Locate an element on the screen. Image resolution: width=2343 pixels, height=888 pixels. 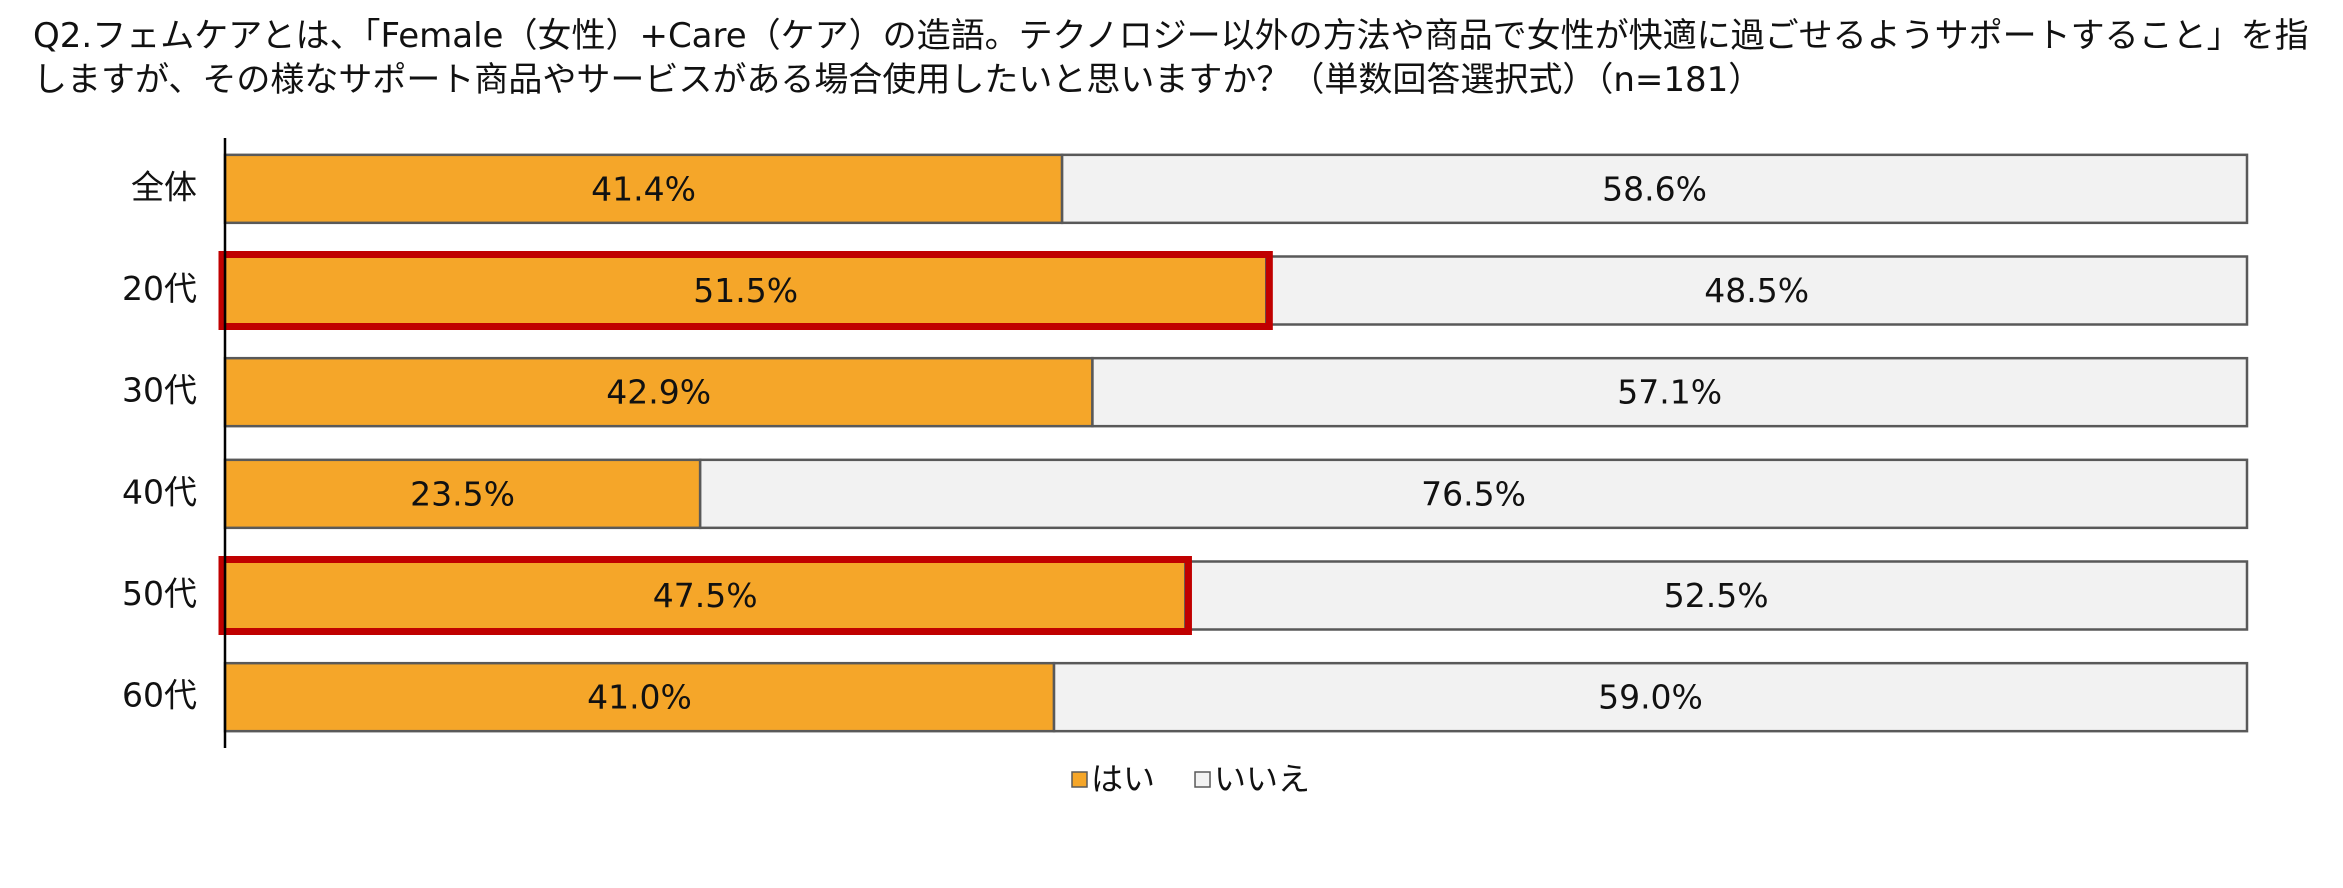
data-label: 48.5% is located at coordinates (1756, 290).